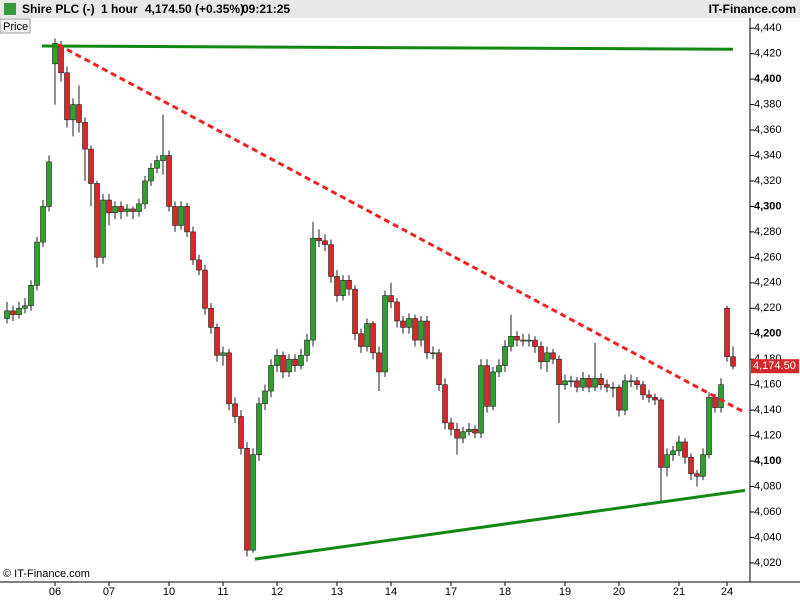 This screenshot has height=600, width=800. Describe the element at coordinates (337, 592) in the screenshot. I see `x-tick-label: 13` at that location.